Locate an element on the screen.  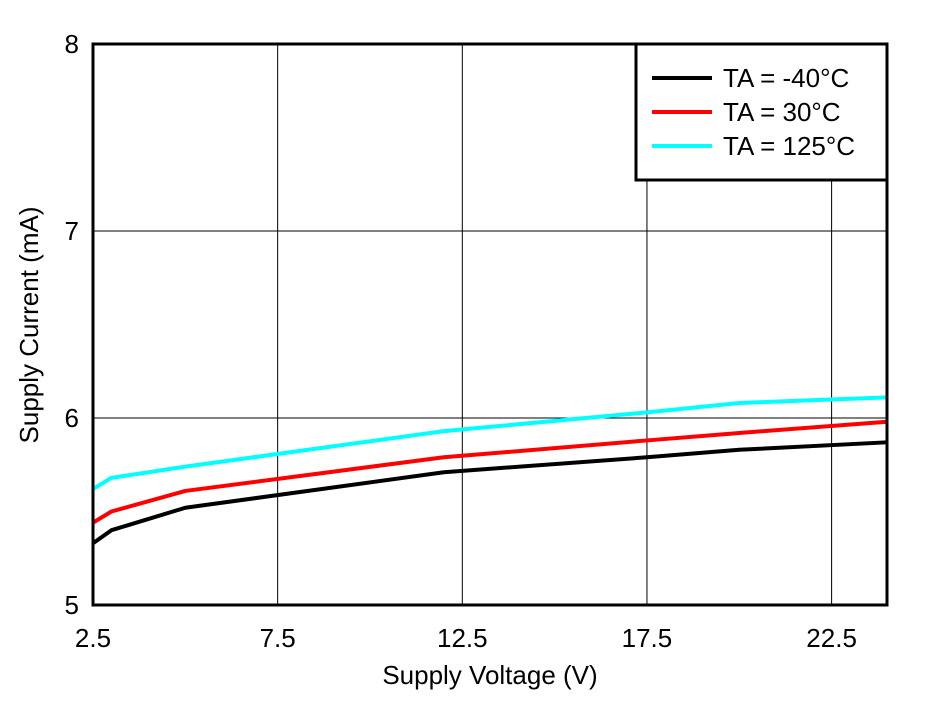
x-axis-label: Supply Voltage (V) is located at coordinates (489, 675).